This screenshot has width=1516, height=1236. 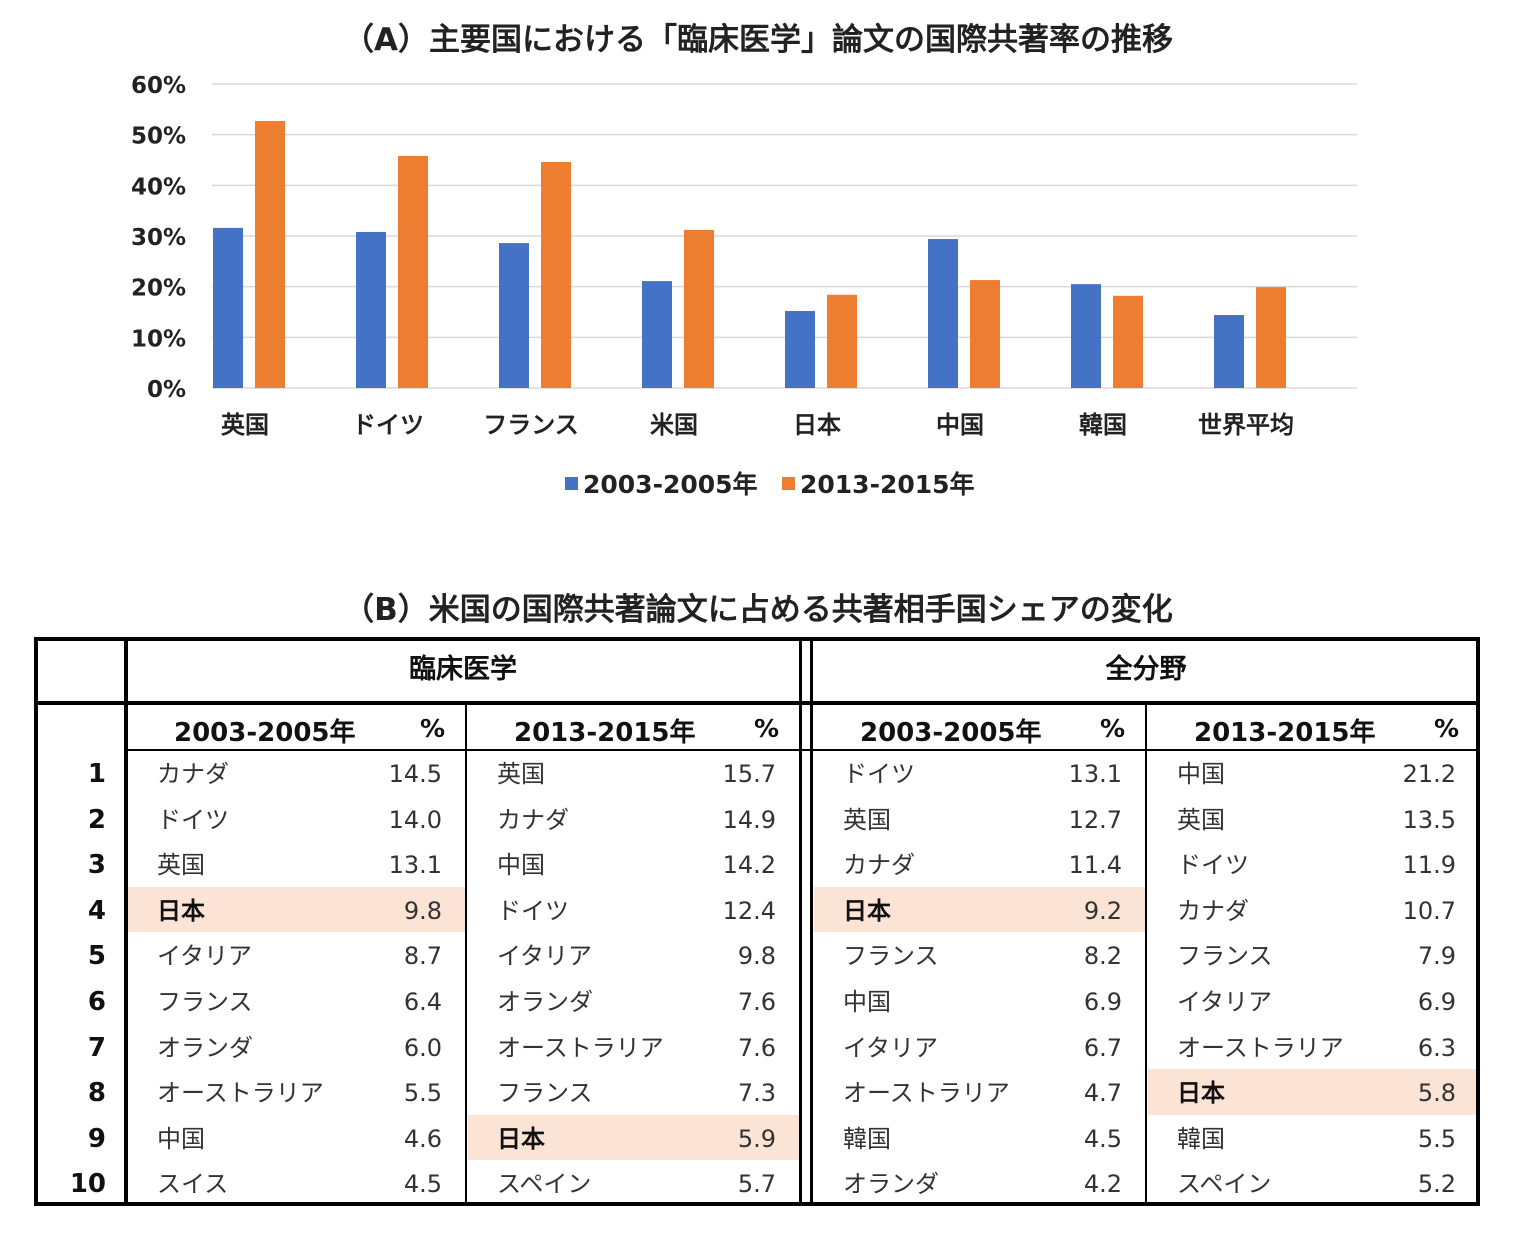 I want to click on y-tick-label: 10%, so click(x=158, y=339).